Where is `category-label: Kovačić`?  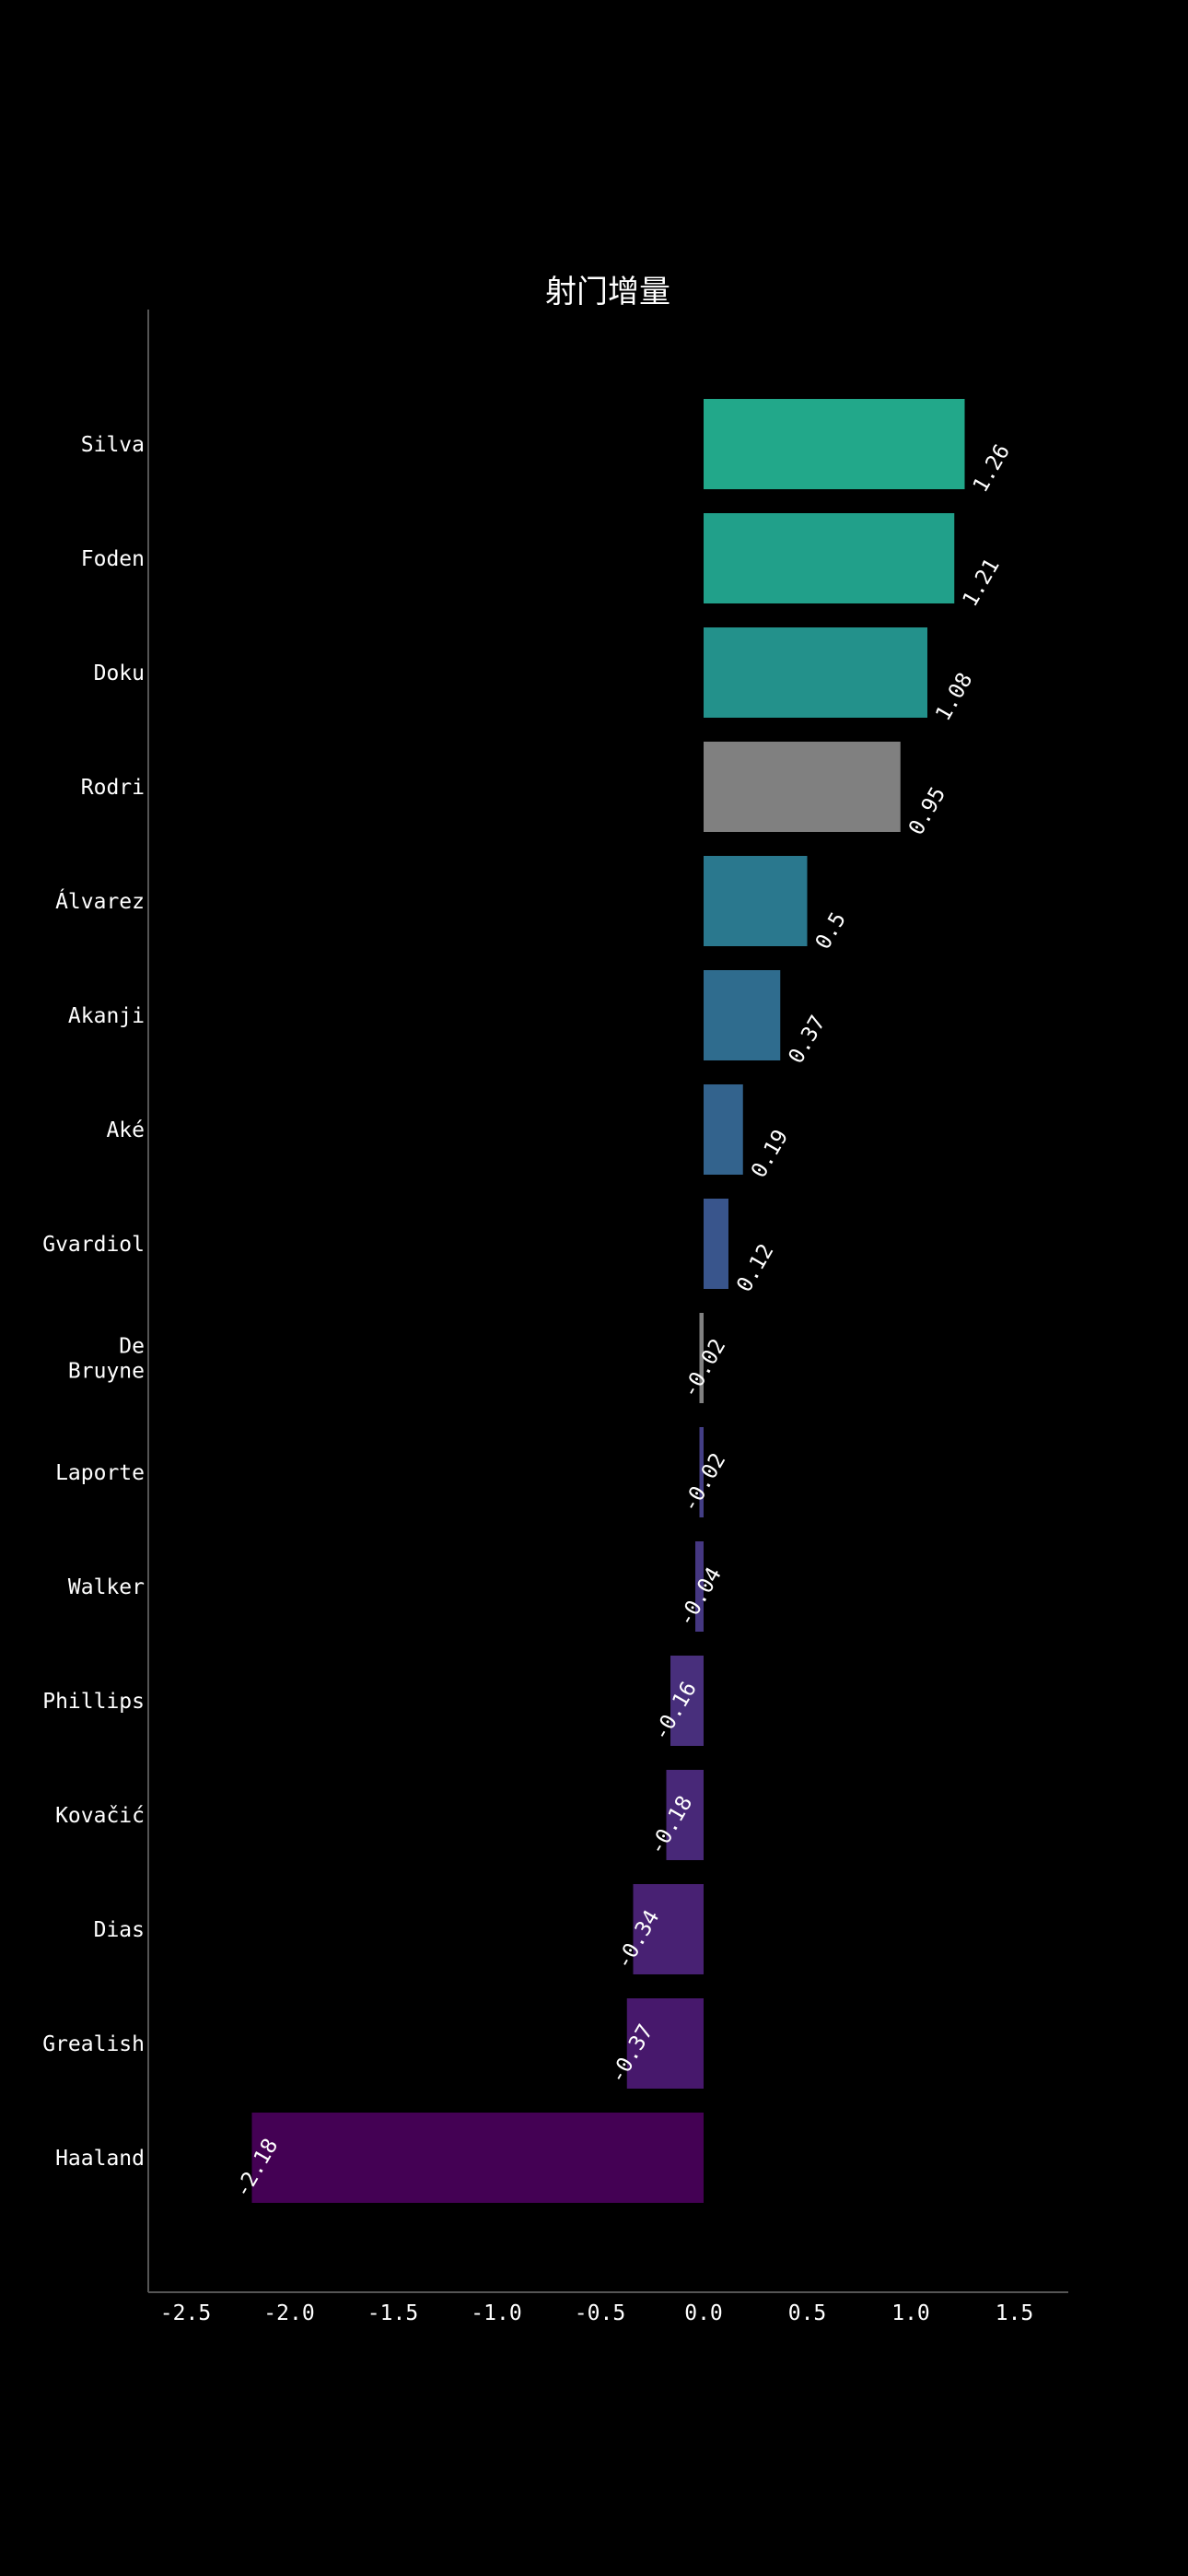
category-label: Kovačić is located at coordinates (100, 1816).